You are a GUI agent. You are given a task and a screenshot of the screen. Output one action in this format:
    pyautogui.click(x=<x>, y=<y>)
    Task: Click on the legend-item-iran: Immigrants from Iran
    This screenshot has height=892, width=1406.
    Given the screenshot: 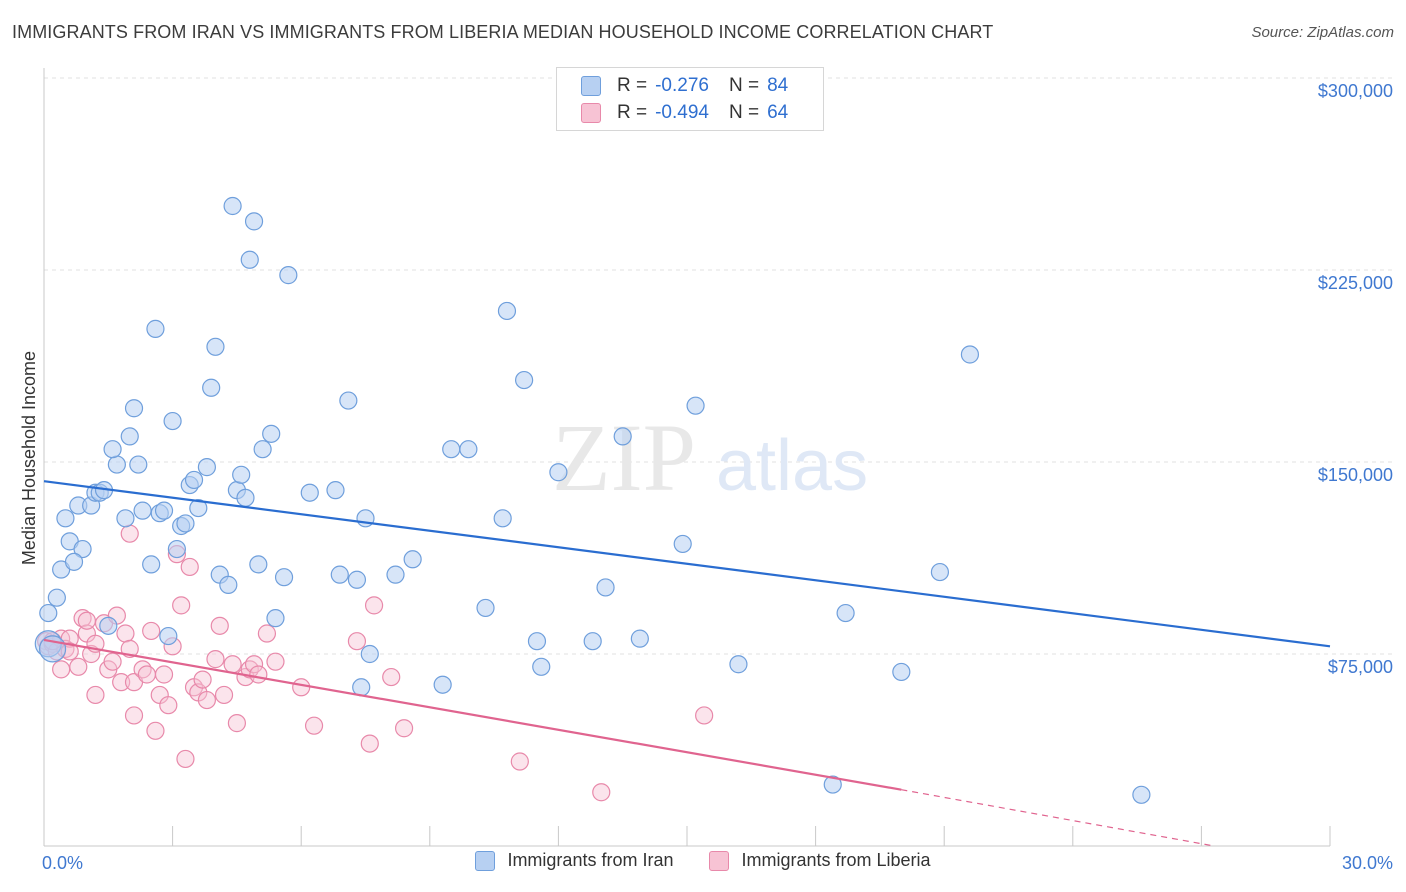 What is the action you would take?
    pyautogui.click(x=574, y=860)
    